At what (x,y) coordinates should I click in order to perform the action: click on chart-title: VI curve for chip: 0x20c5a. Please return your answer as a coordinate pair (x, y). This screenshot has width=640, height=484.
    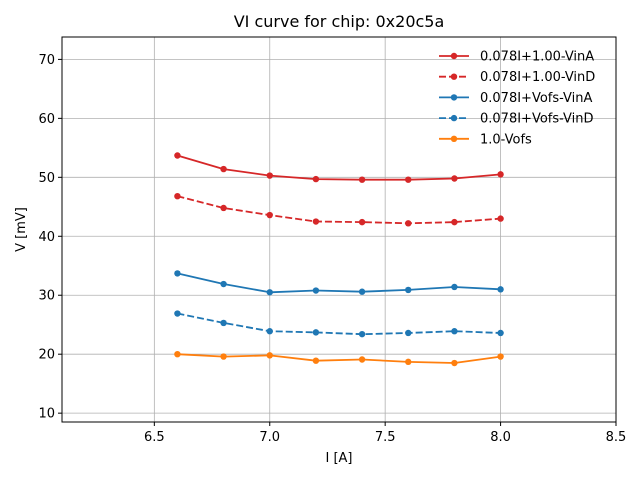
    Looking at the image, I should click on (339, 21).